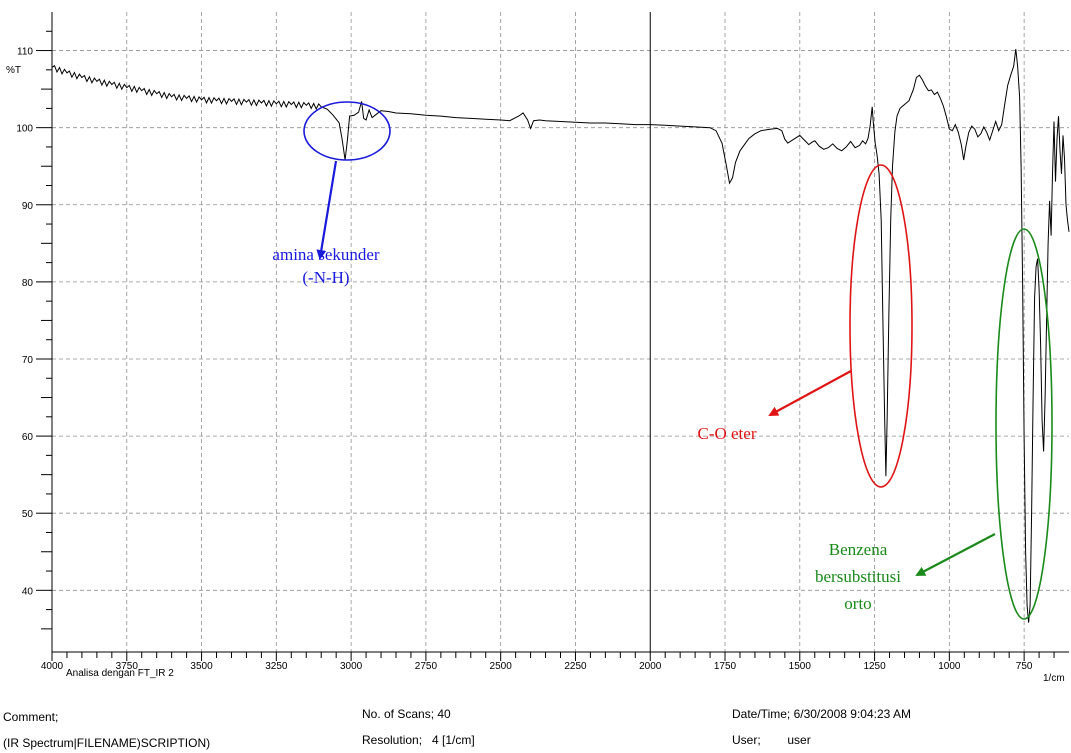  Describe the element at coordinates (418, 740) in the screenshot. I see `resolution-info: Resolution; 4 [1/cm]` at that location.